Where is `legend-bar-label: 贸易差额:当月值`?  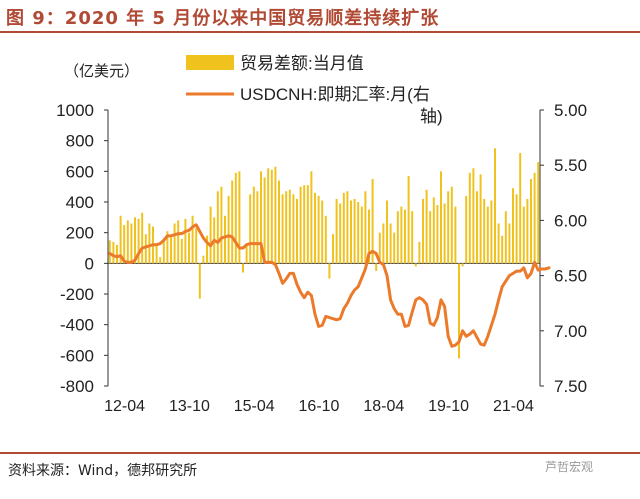
legend-bar-label: 贸易差额:当月值 is located at coordinates (302, 63).